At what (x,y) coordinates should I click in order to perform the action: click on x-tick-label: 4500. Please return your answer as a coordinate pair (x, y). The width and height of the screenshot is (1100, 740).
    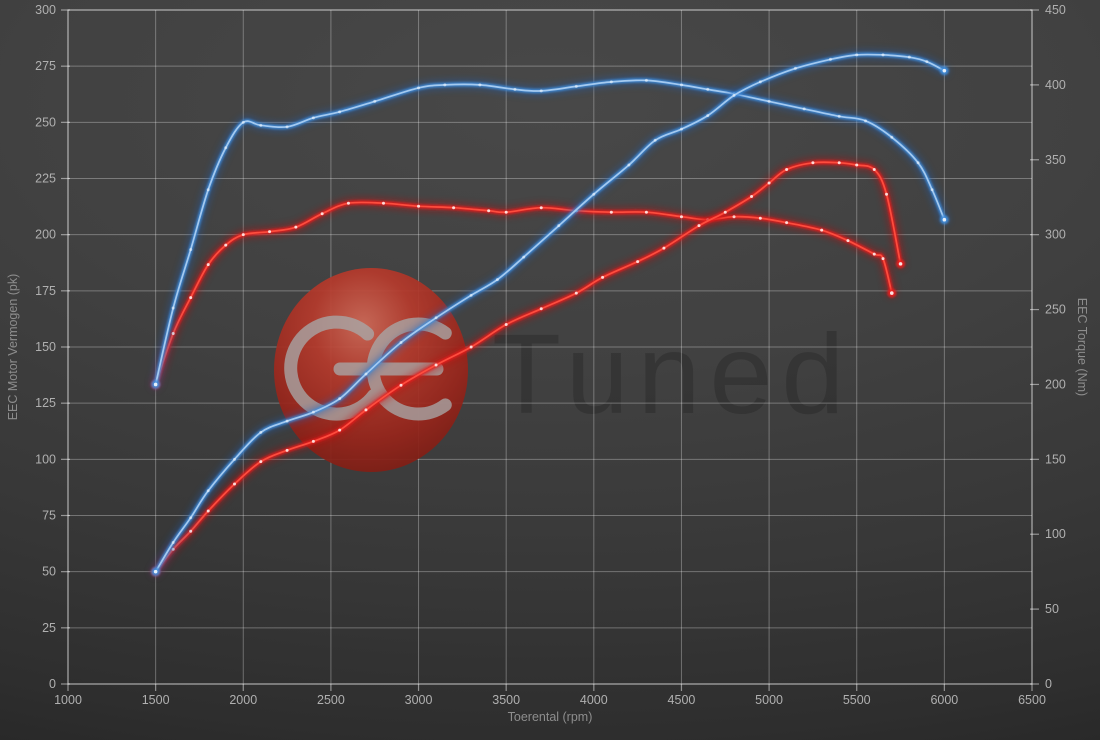
    Looking at the image, I should click on (682, 700).